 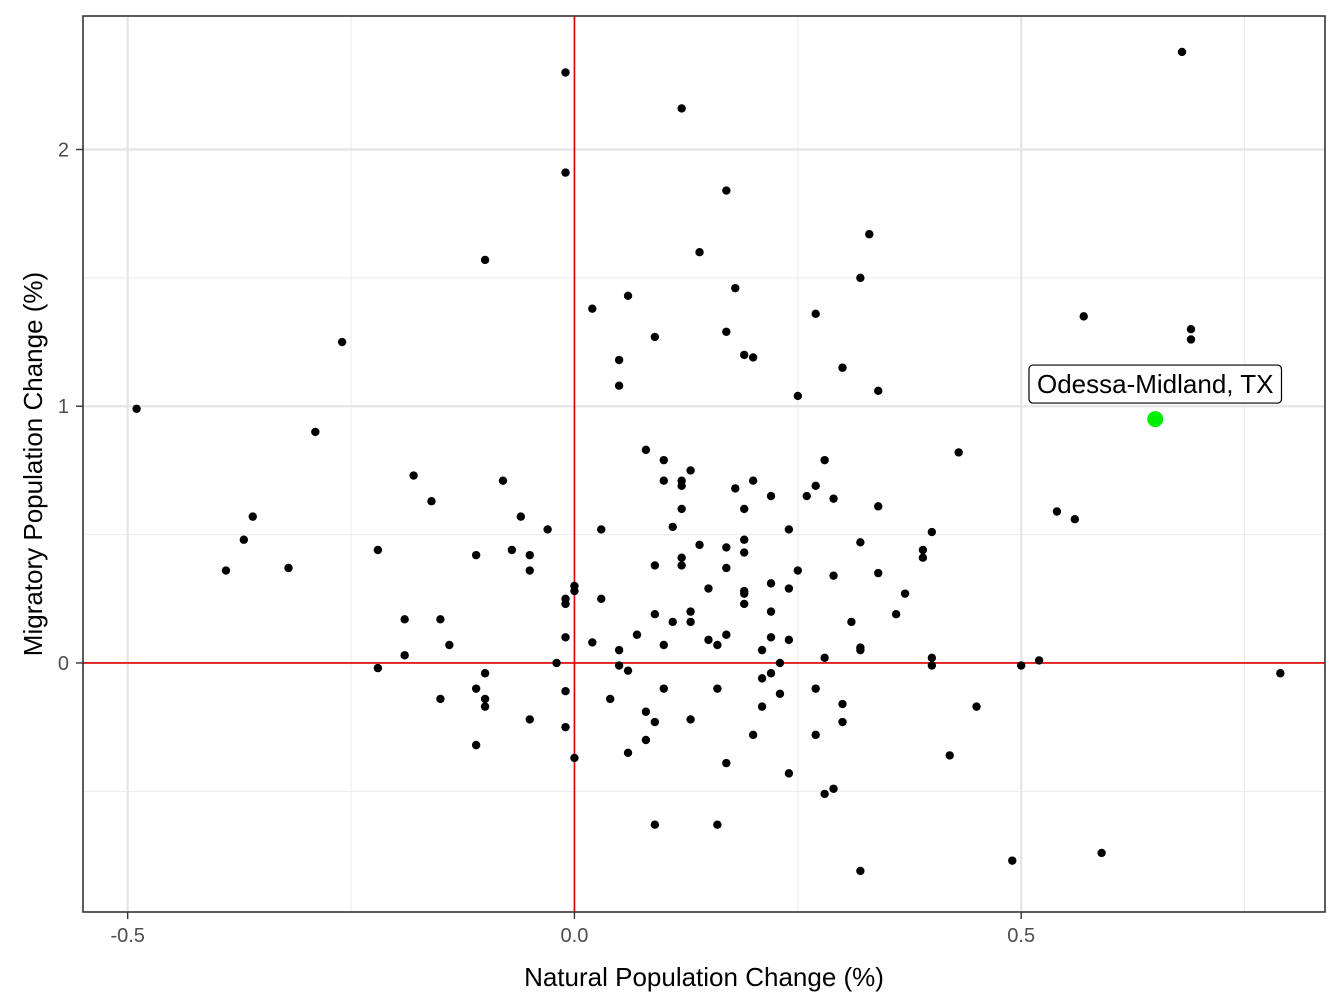 What do you see at coordinates (1021, 936) in the screenshot?
I see `x-tick-label: 0.5` at bounding box center [1021, 936].